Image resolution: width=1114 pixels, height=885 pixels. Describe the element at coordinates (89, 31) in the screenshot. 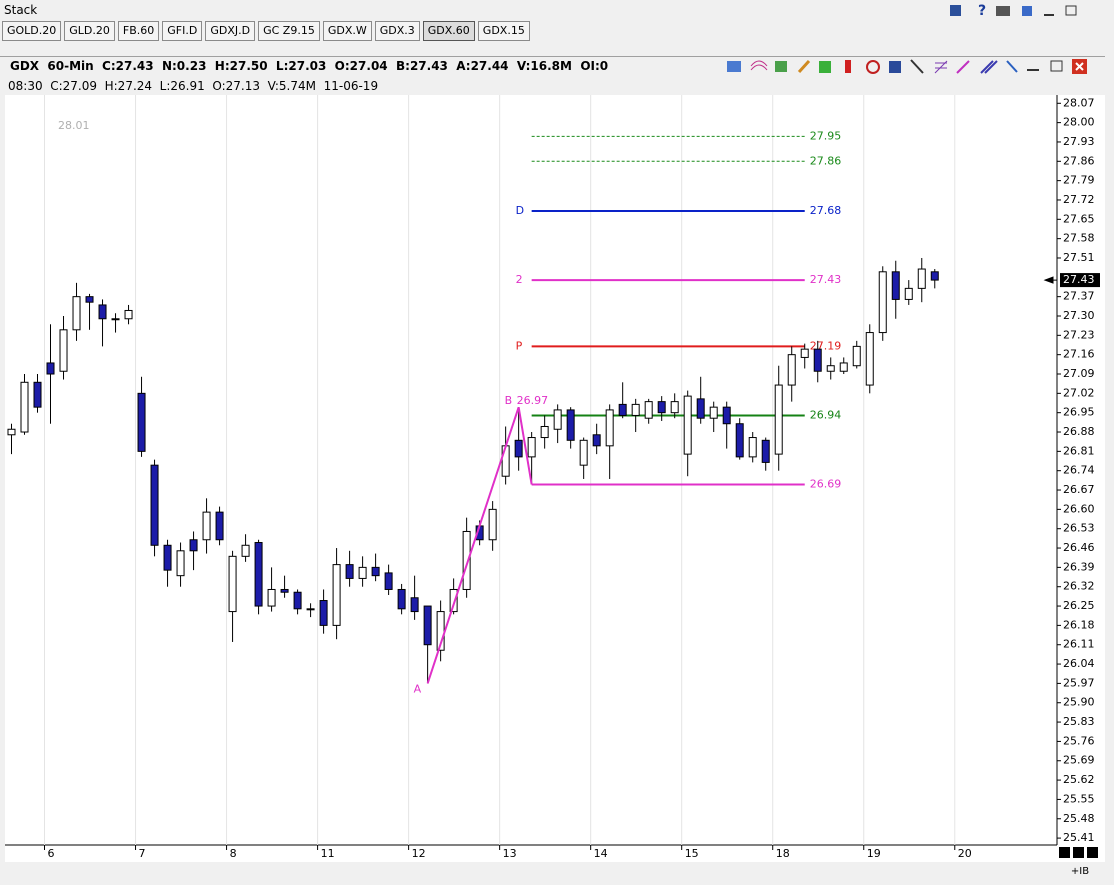

I see `tab: GLD.20` at that location.